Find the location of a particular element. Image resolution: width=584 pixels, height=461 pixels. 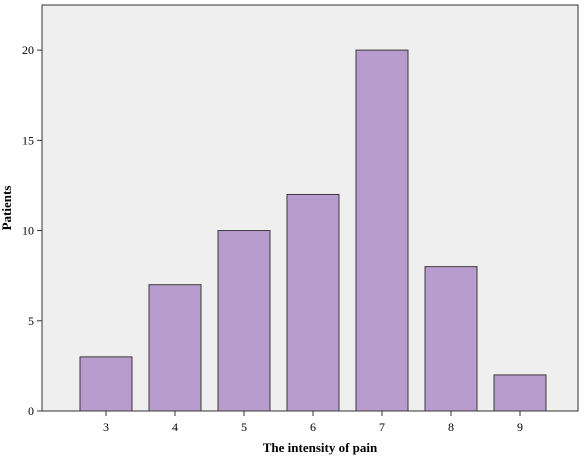

x-tick-label: 9 is located at coordinates (520, 427).